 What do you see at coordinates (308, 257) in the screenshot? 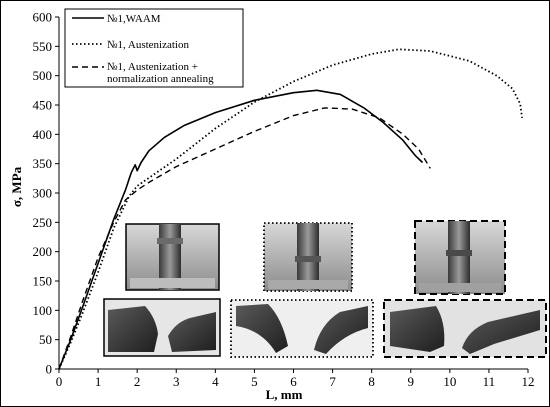
I see `austenization-top-photo` at bounding box center [308, 257].